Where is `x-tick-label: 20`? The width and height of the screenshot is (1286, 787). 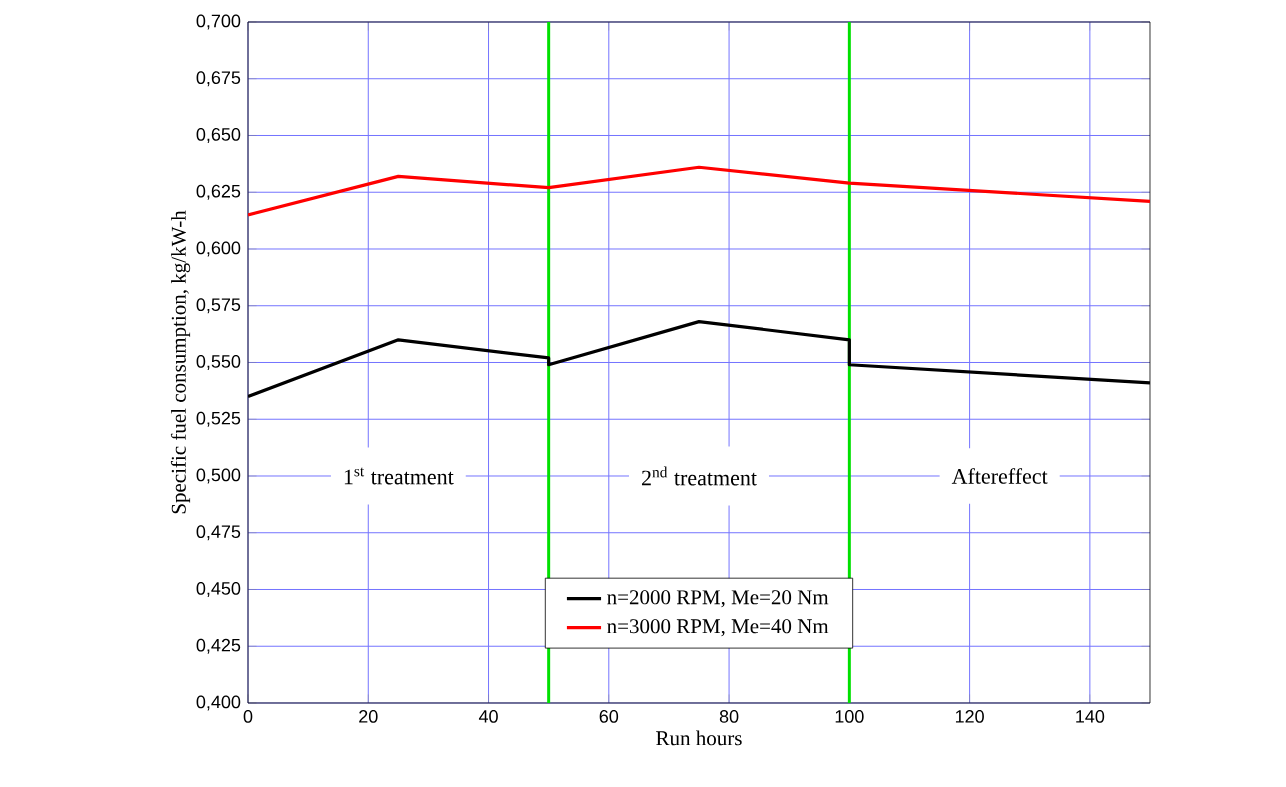
x-tick-label: 20 is located at coordinates (368, 716).